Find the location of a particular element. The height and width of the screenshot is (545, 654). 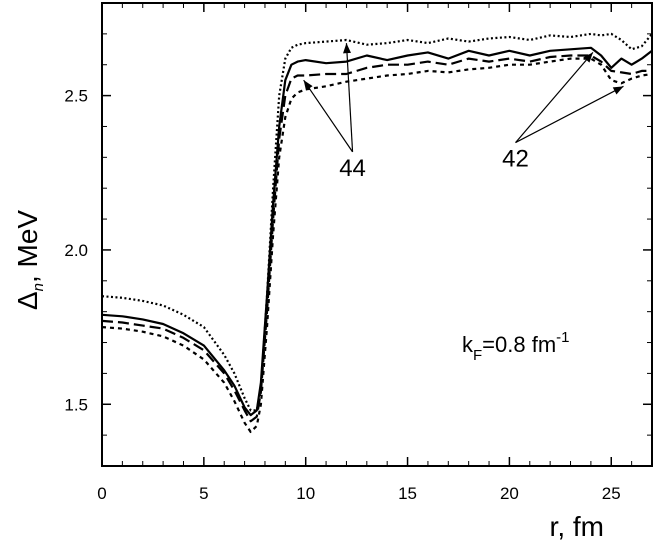

y-tick-label: 2.5 is located at coordinates (76, 96).